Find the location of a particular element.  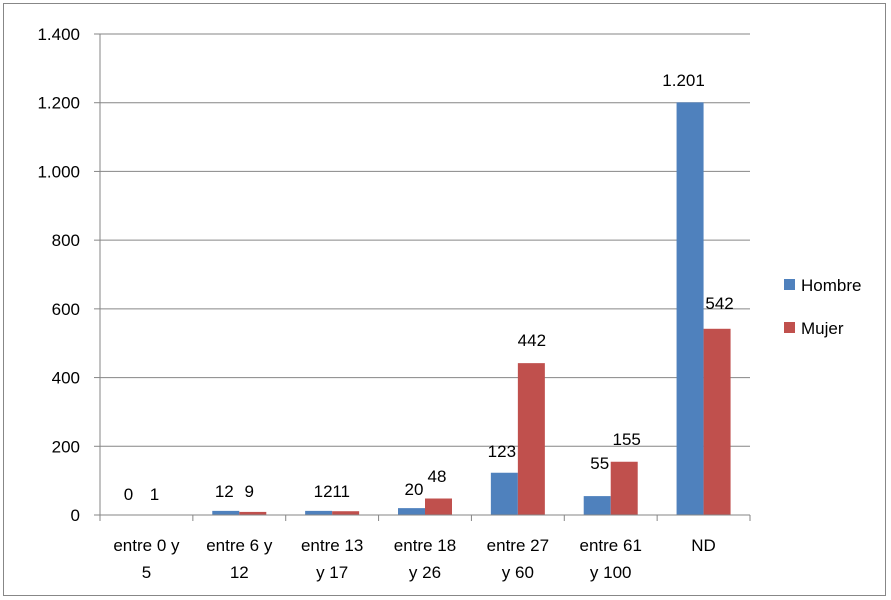

y-tick-label: 800 is located at coordinates (66, 240).